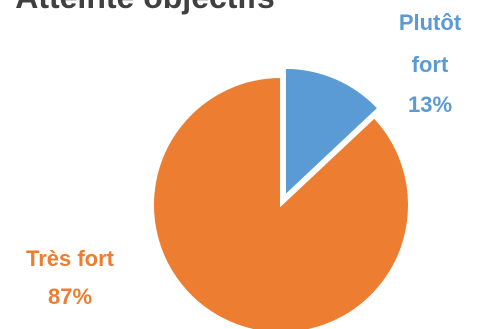 The height and width of the screenshot is (329, 478). What do you see at coordinates (430, 104) in the screenshot?
I see `slice-percent-label: 13%` at bounding box center [430, 104].